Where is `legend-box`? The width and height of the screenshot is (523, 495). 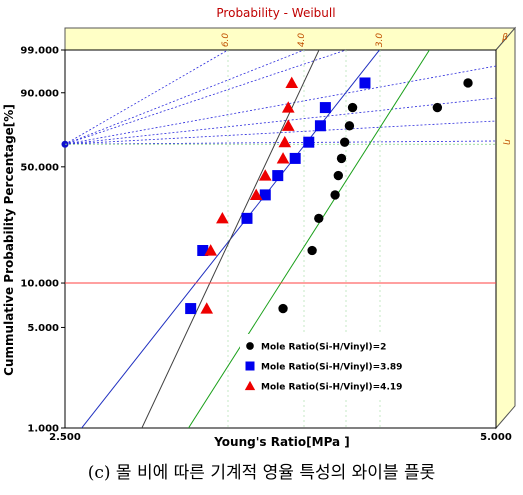
legend-box is located at coordinates (318, 366).